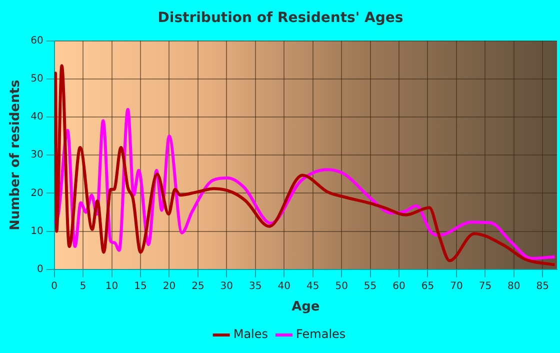 Image resolution: width=560 pixels, height=353 pixels. What do you see at coordinates (399, 286) in the screenshot?
I see `x-tick-label: 60` at bounding box center [399, 286].